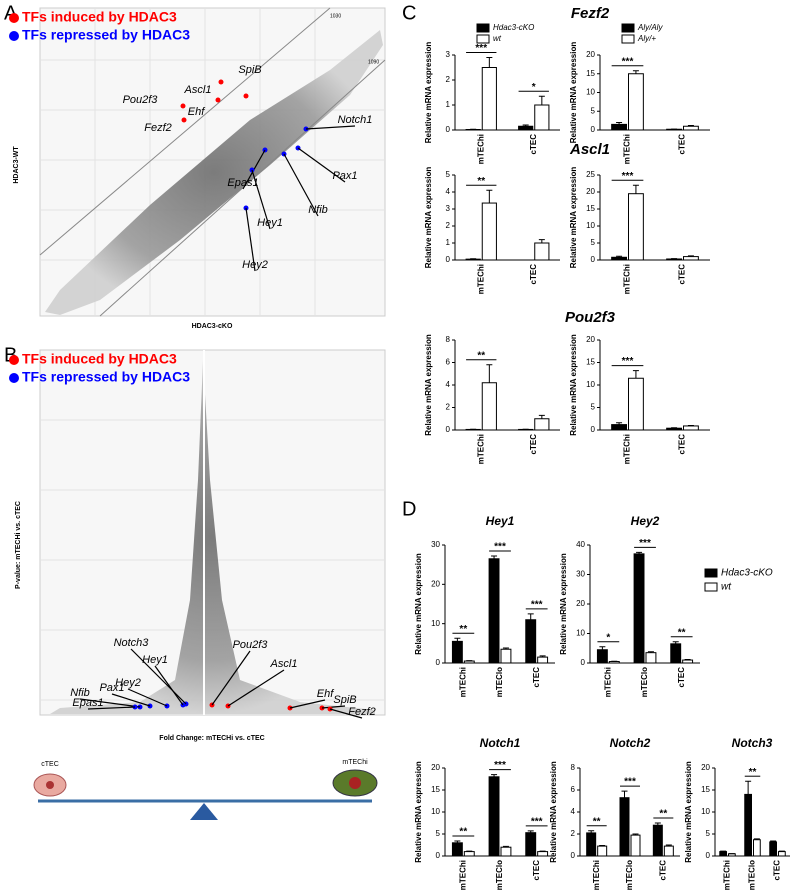 Image resolution: width=800 pixels, height=895 pixels. Describe the element at coordinates (580, 544) in the screenshot. I see `y-tick-label: 40` at that location.